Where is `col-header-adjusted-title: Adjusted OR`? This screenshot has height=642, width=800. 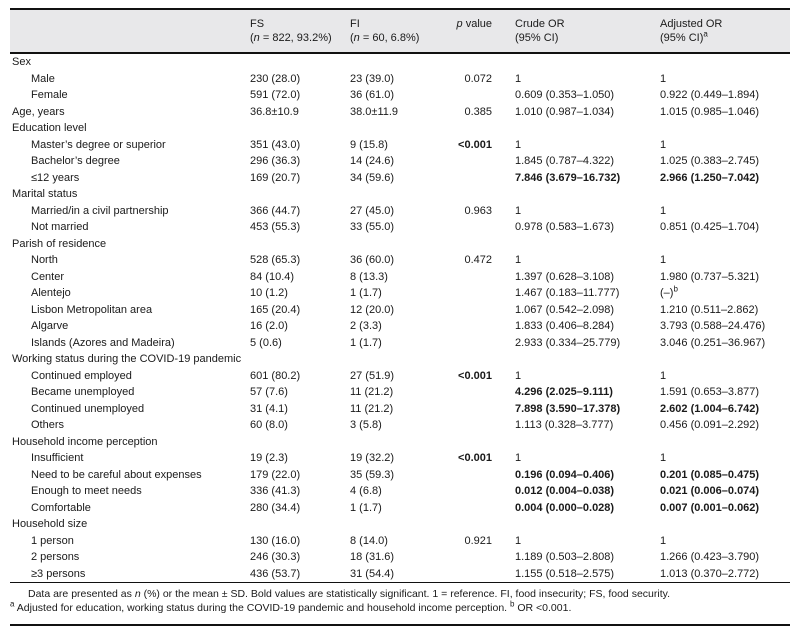
col-header-adjusted-title: Adjusted OR is located at coordinates (691, 24).